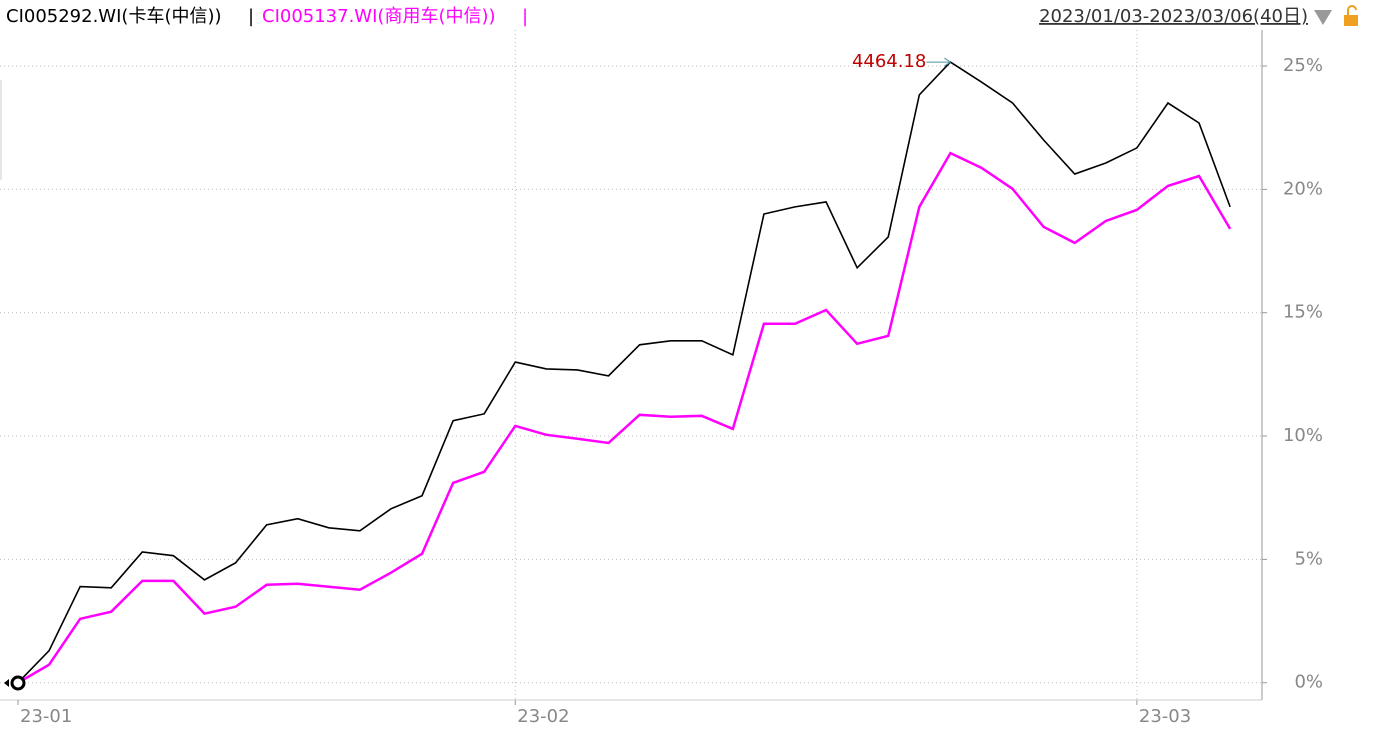 This screenshot has width=1375, height=730. What do you see at coordinates (1303, 65) in the screenshot?
I see `y-tick-label: 25%` at bounding box center [1303, 65].